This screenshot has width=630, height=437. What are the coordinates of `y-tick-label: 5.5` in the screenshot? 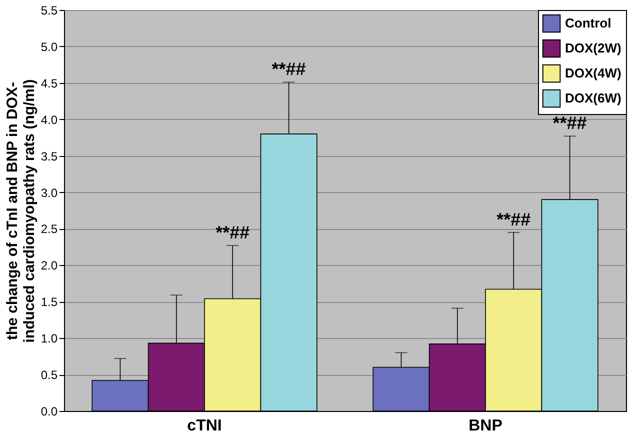 It's located at (49, 11).